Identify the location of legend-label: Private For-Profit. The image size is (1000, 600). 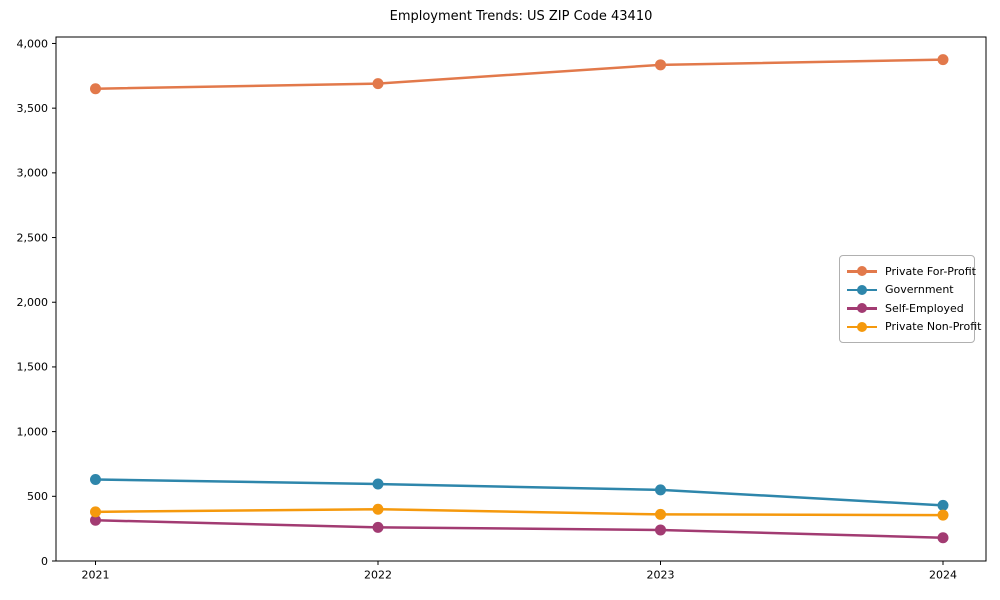
(930, 271).